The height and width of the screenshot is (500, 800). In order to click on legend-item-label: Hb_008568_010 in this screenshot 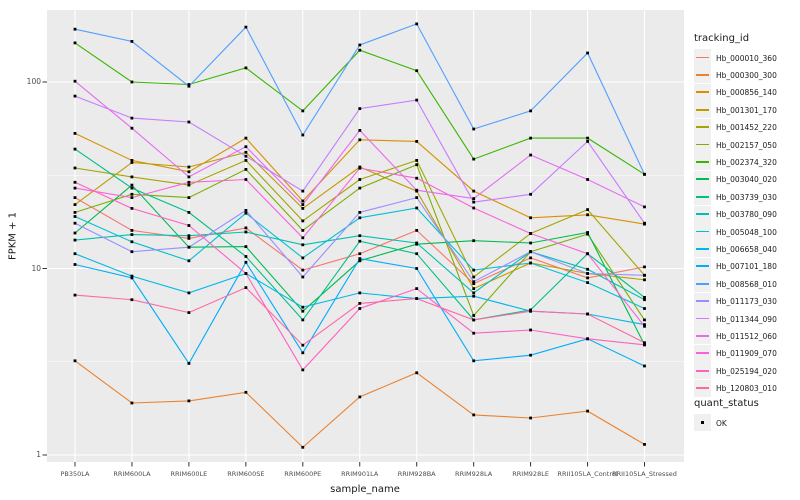, I will do `click(746, 284)`.